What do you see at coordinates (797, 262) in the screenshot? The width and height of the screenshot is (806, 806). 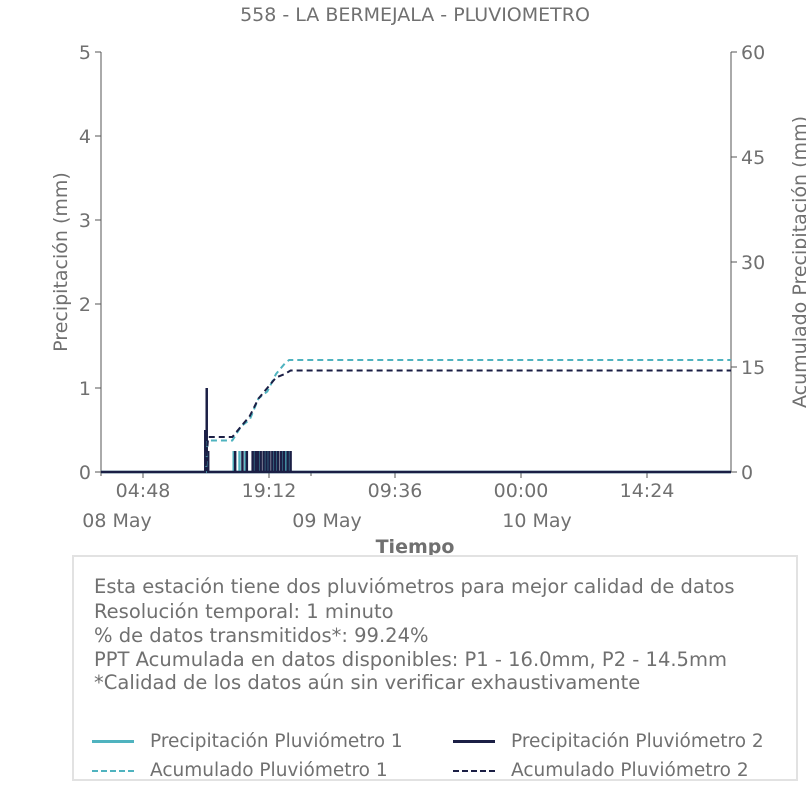 I see `y2-axis-label: Acumulado Precipitación (mm)` at bounding box center [797, 262].